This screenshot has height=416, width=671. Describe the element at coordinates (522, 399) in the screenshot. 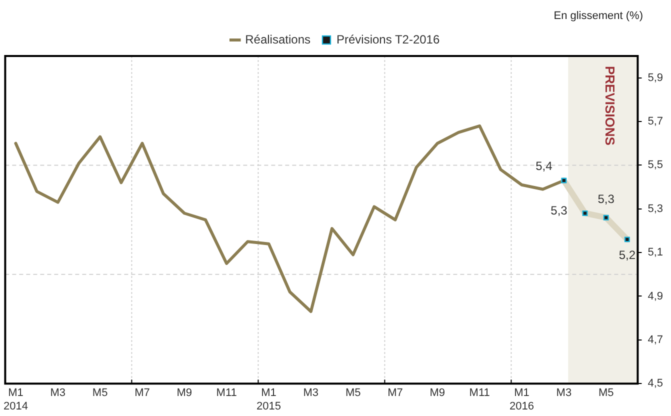

I see `x-tick-label: M1 2016` at that location.